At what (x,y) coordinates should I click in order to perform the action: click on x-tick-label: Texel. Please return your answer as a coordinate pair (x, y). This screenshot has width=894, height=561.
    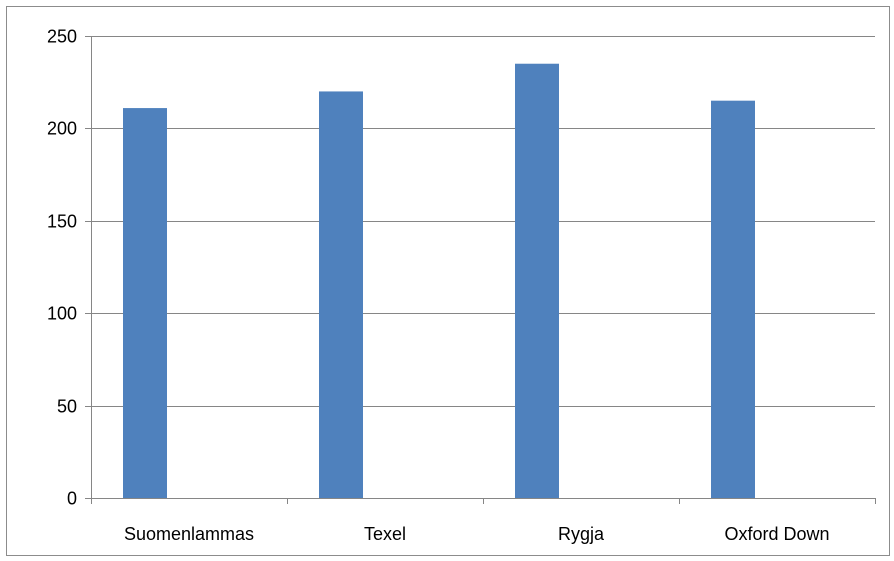
    Looking at the image, I should click on (385, 534).